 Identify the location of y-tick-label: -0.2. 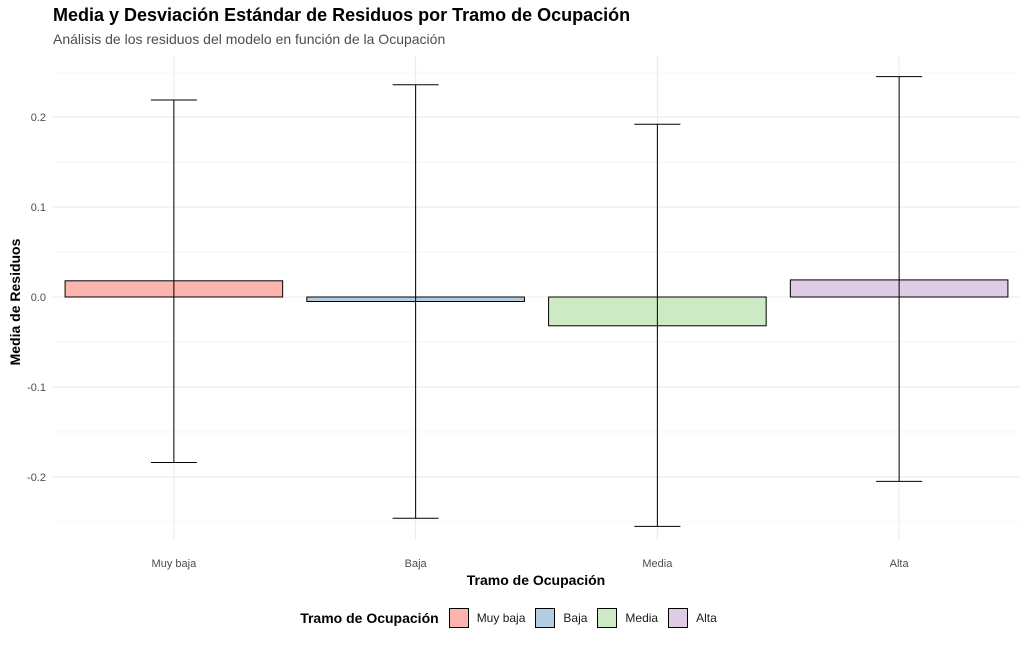
(36, 478).